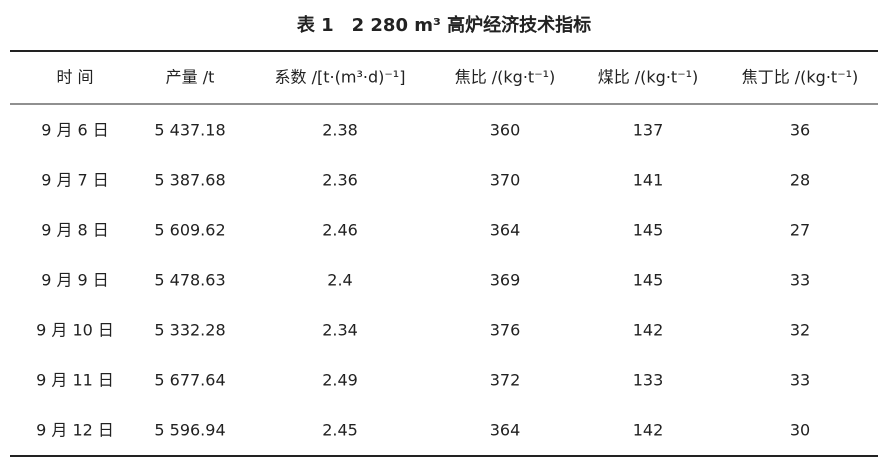 This screenshot has width=888, height=476. I want to click on table-cell: 2.4, so click(339, 280).